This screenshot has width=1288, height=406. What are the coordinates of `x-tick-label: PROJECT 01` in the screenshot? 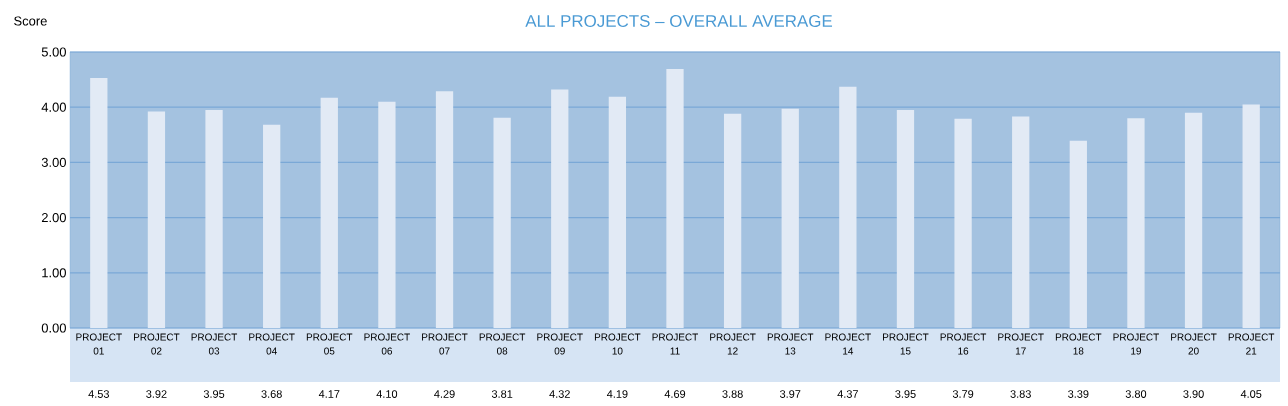 It's located at (99, 344).